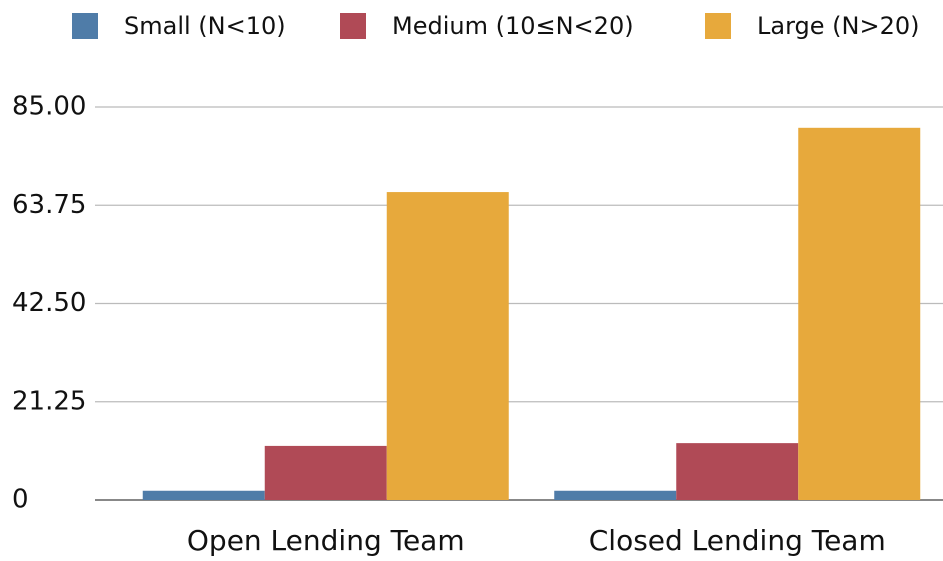 The height and width of the screenshot is (561, 943). I want to click on y-tick-label: 42.50, so click(49, 303).